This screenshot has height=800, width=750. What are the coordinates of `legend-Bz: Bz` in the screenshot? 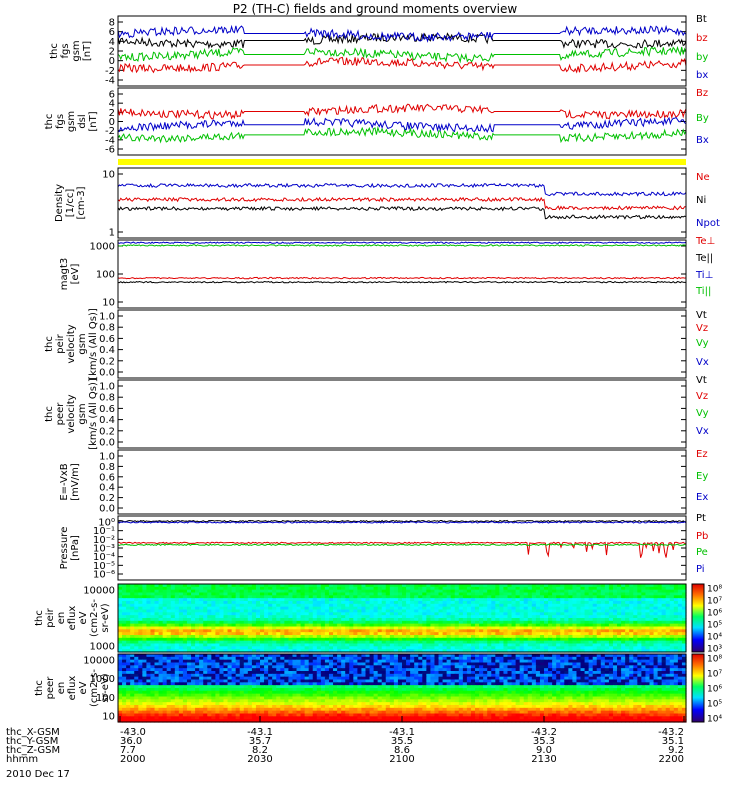 It's located at (702, 93).